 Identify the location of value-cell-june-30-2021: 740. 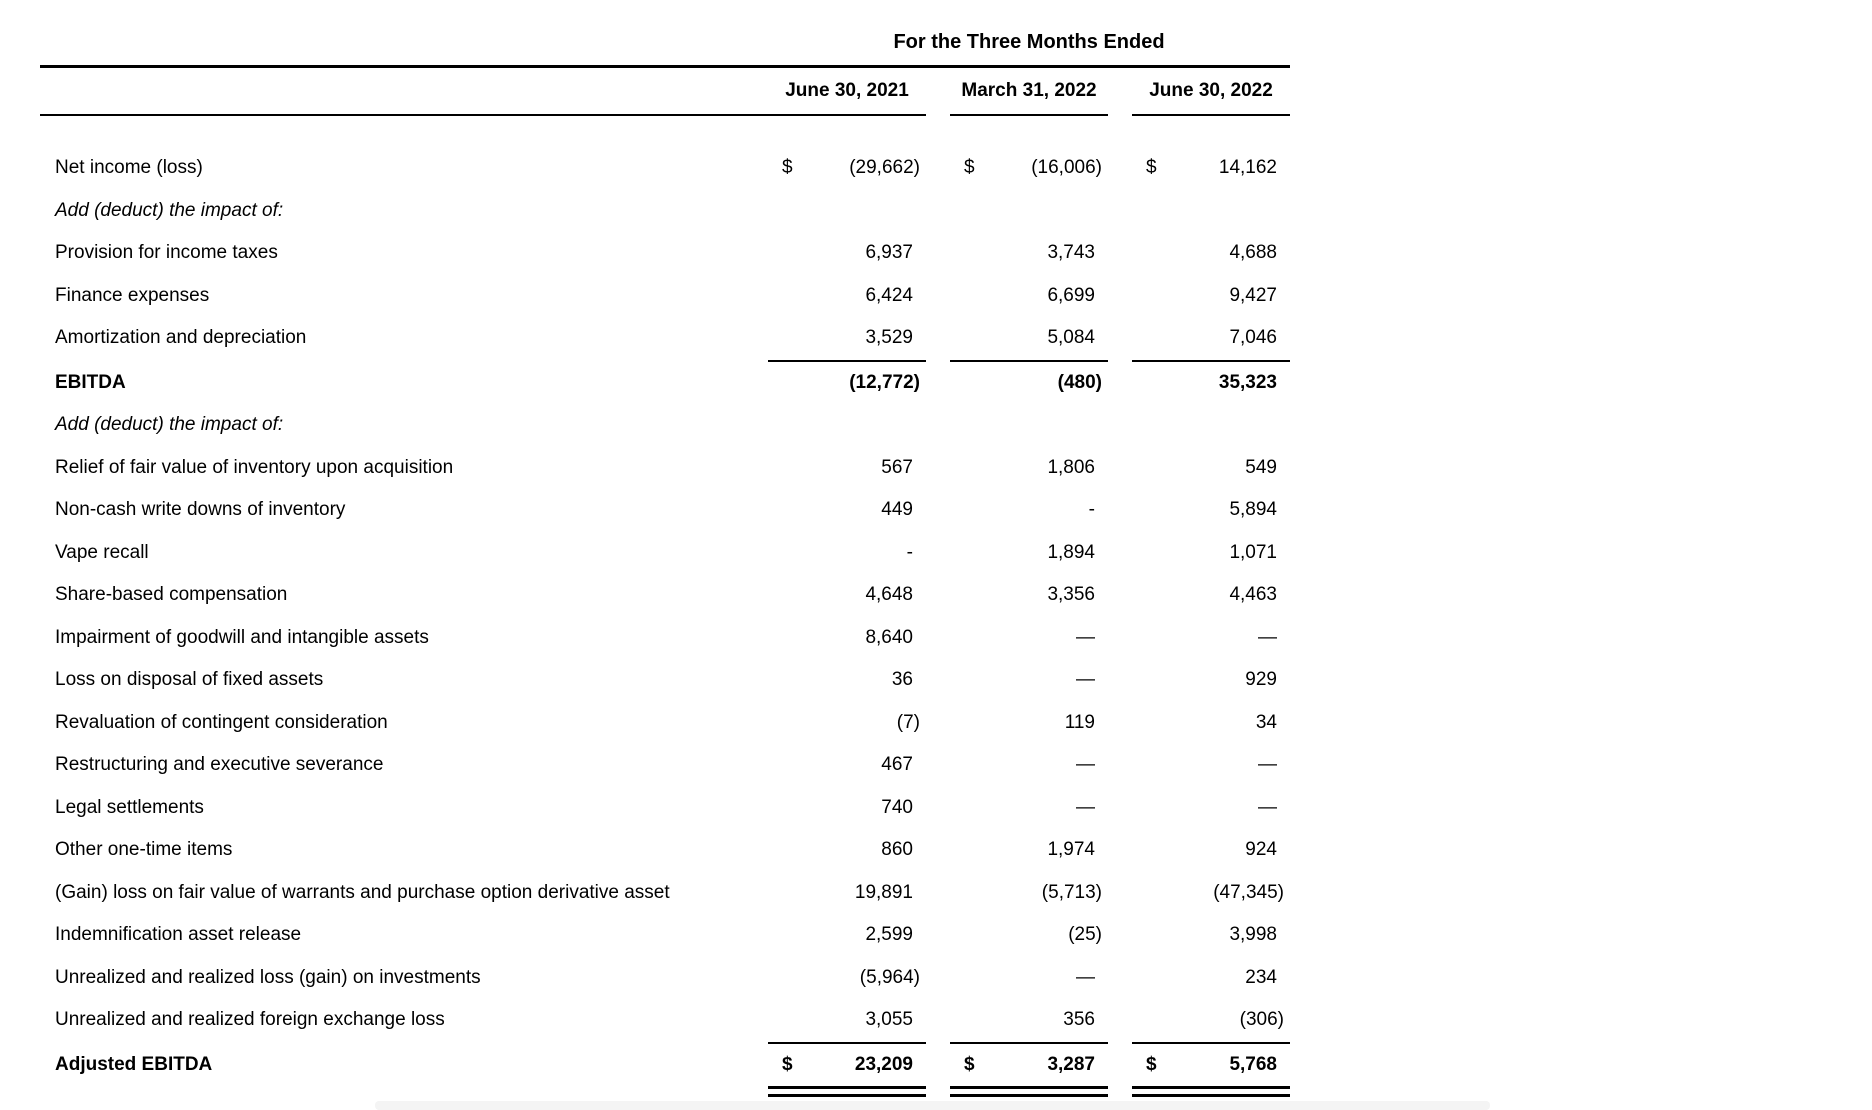
(847, 808).